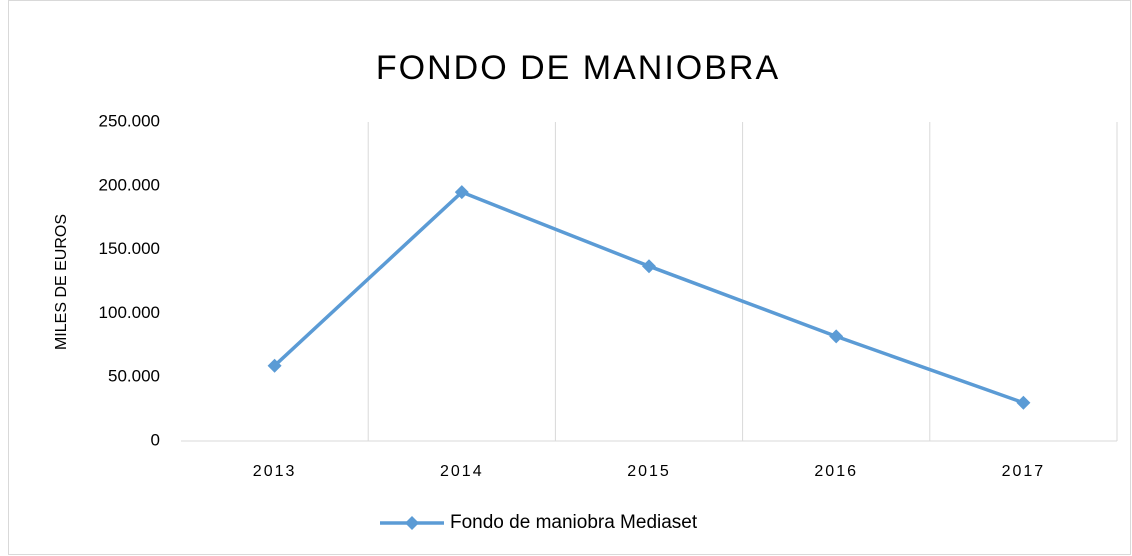  I want to click on x-tick-label: 2015, so click(649, 471).